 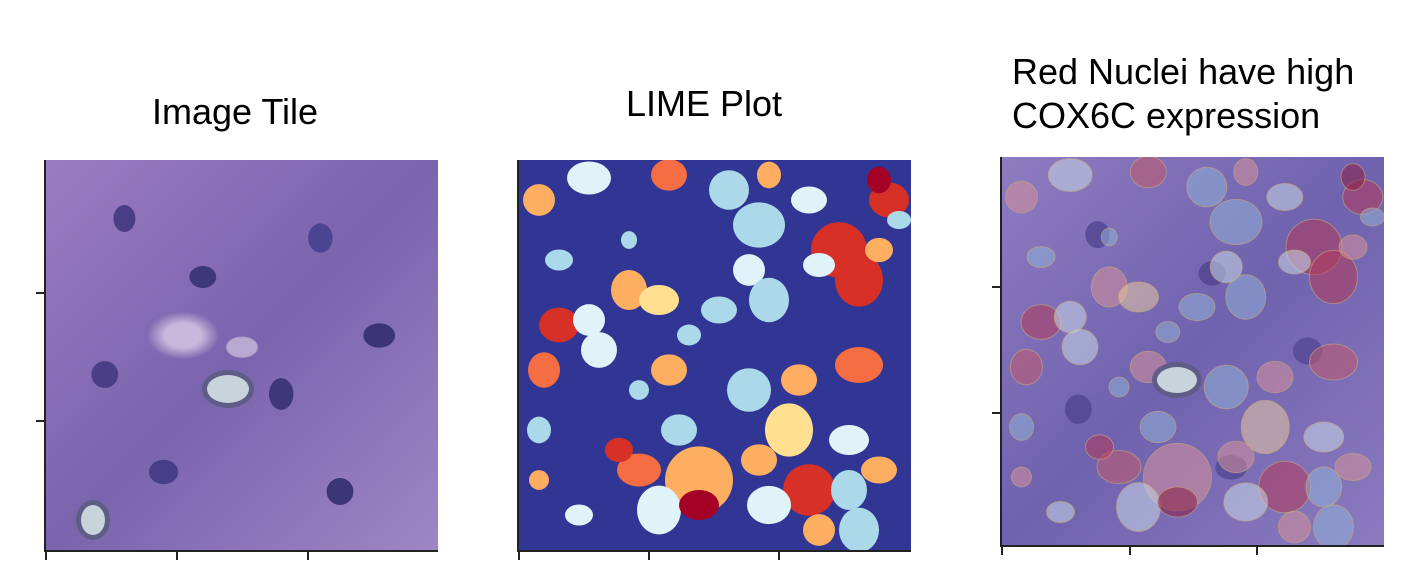 I want to click on lime-plot-title: LIME Plot, so click(x=704, y=103).